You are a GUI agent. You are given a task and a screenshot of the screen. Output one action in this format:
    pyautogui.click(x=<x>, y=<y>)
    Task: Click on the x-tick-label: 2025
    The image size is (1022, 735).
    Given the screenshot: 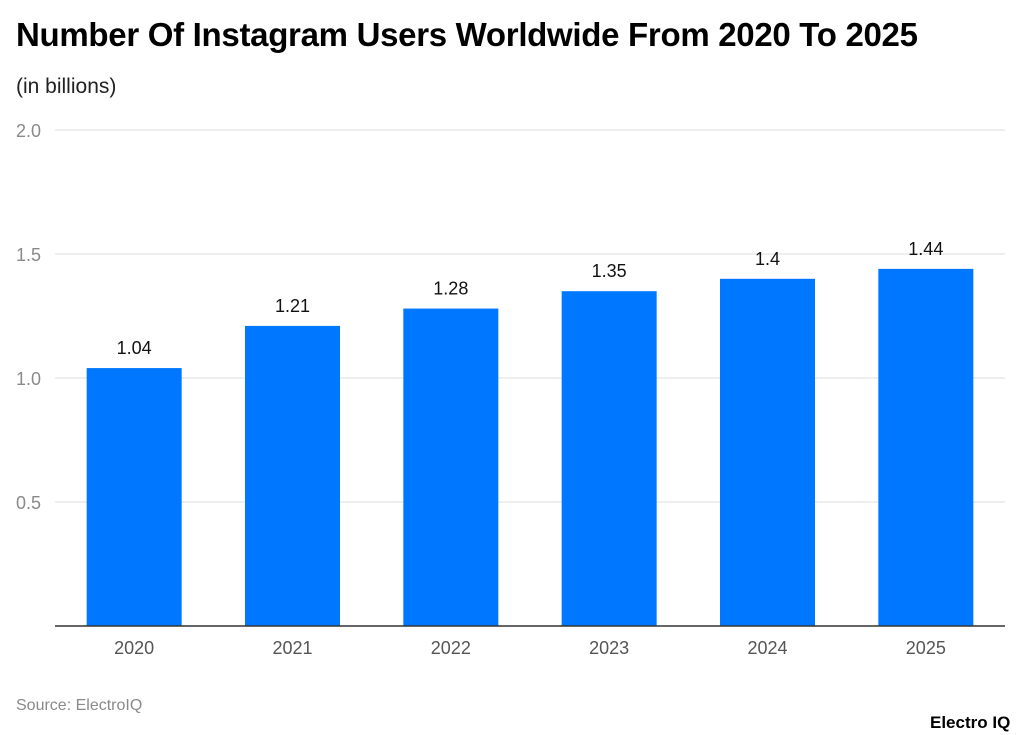 What is the action you would take?
    pyautogui.click(x=926, y=648)
    